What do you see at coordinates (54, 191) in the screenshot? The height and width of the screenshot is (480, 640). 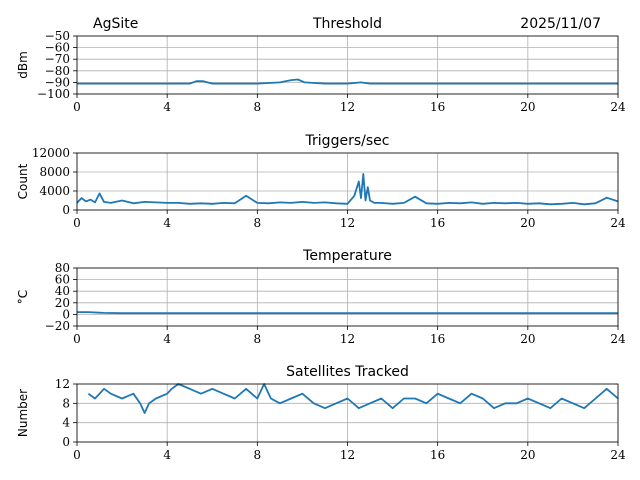 I see `y-tick-label: 4000` at bounding box center [54, 191].